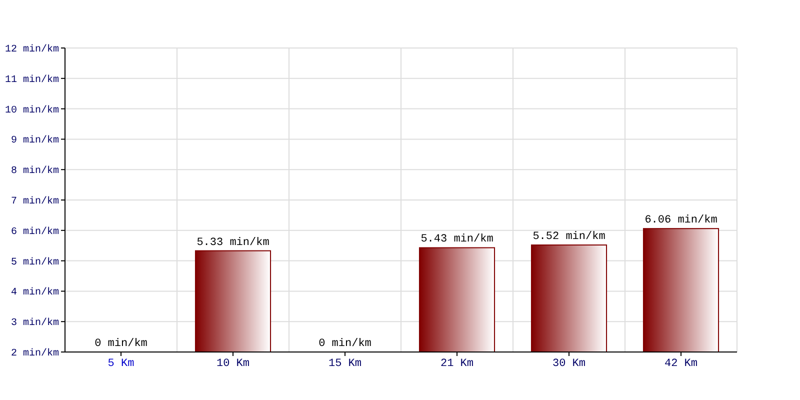 This screenshot has width=800, height=400. I want to click on x-tick-label: 42 Km, so click(681, 364).